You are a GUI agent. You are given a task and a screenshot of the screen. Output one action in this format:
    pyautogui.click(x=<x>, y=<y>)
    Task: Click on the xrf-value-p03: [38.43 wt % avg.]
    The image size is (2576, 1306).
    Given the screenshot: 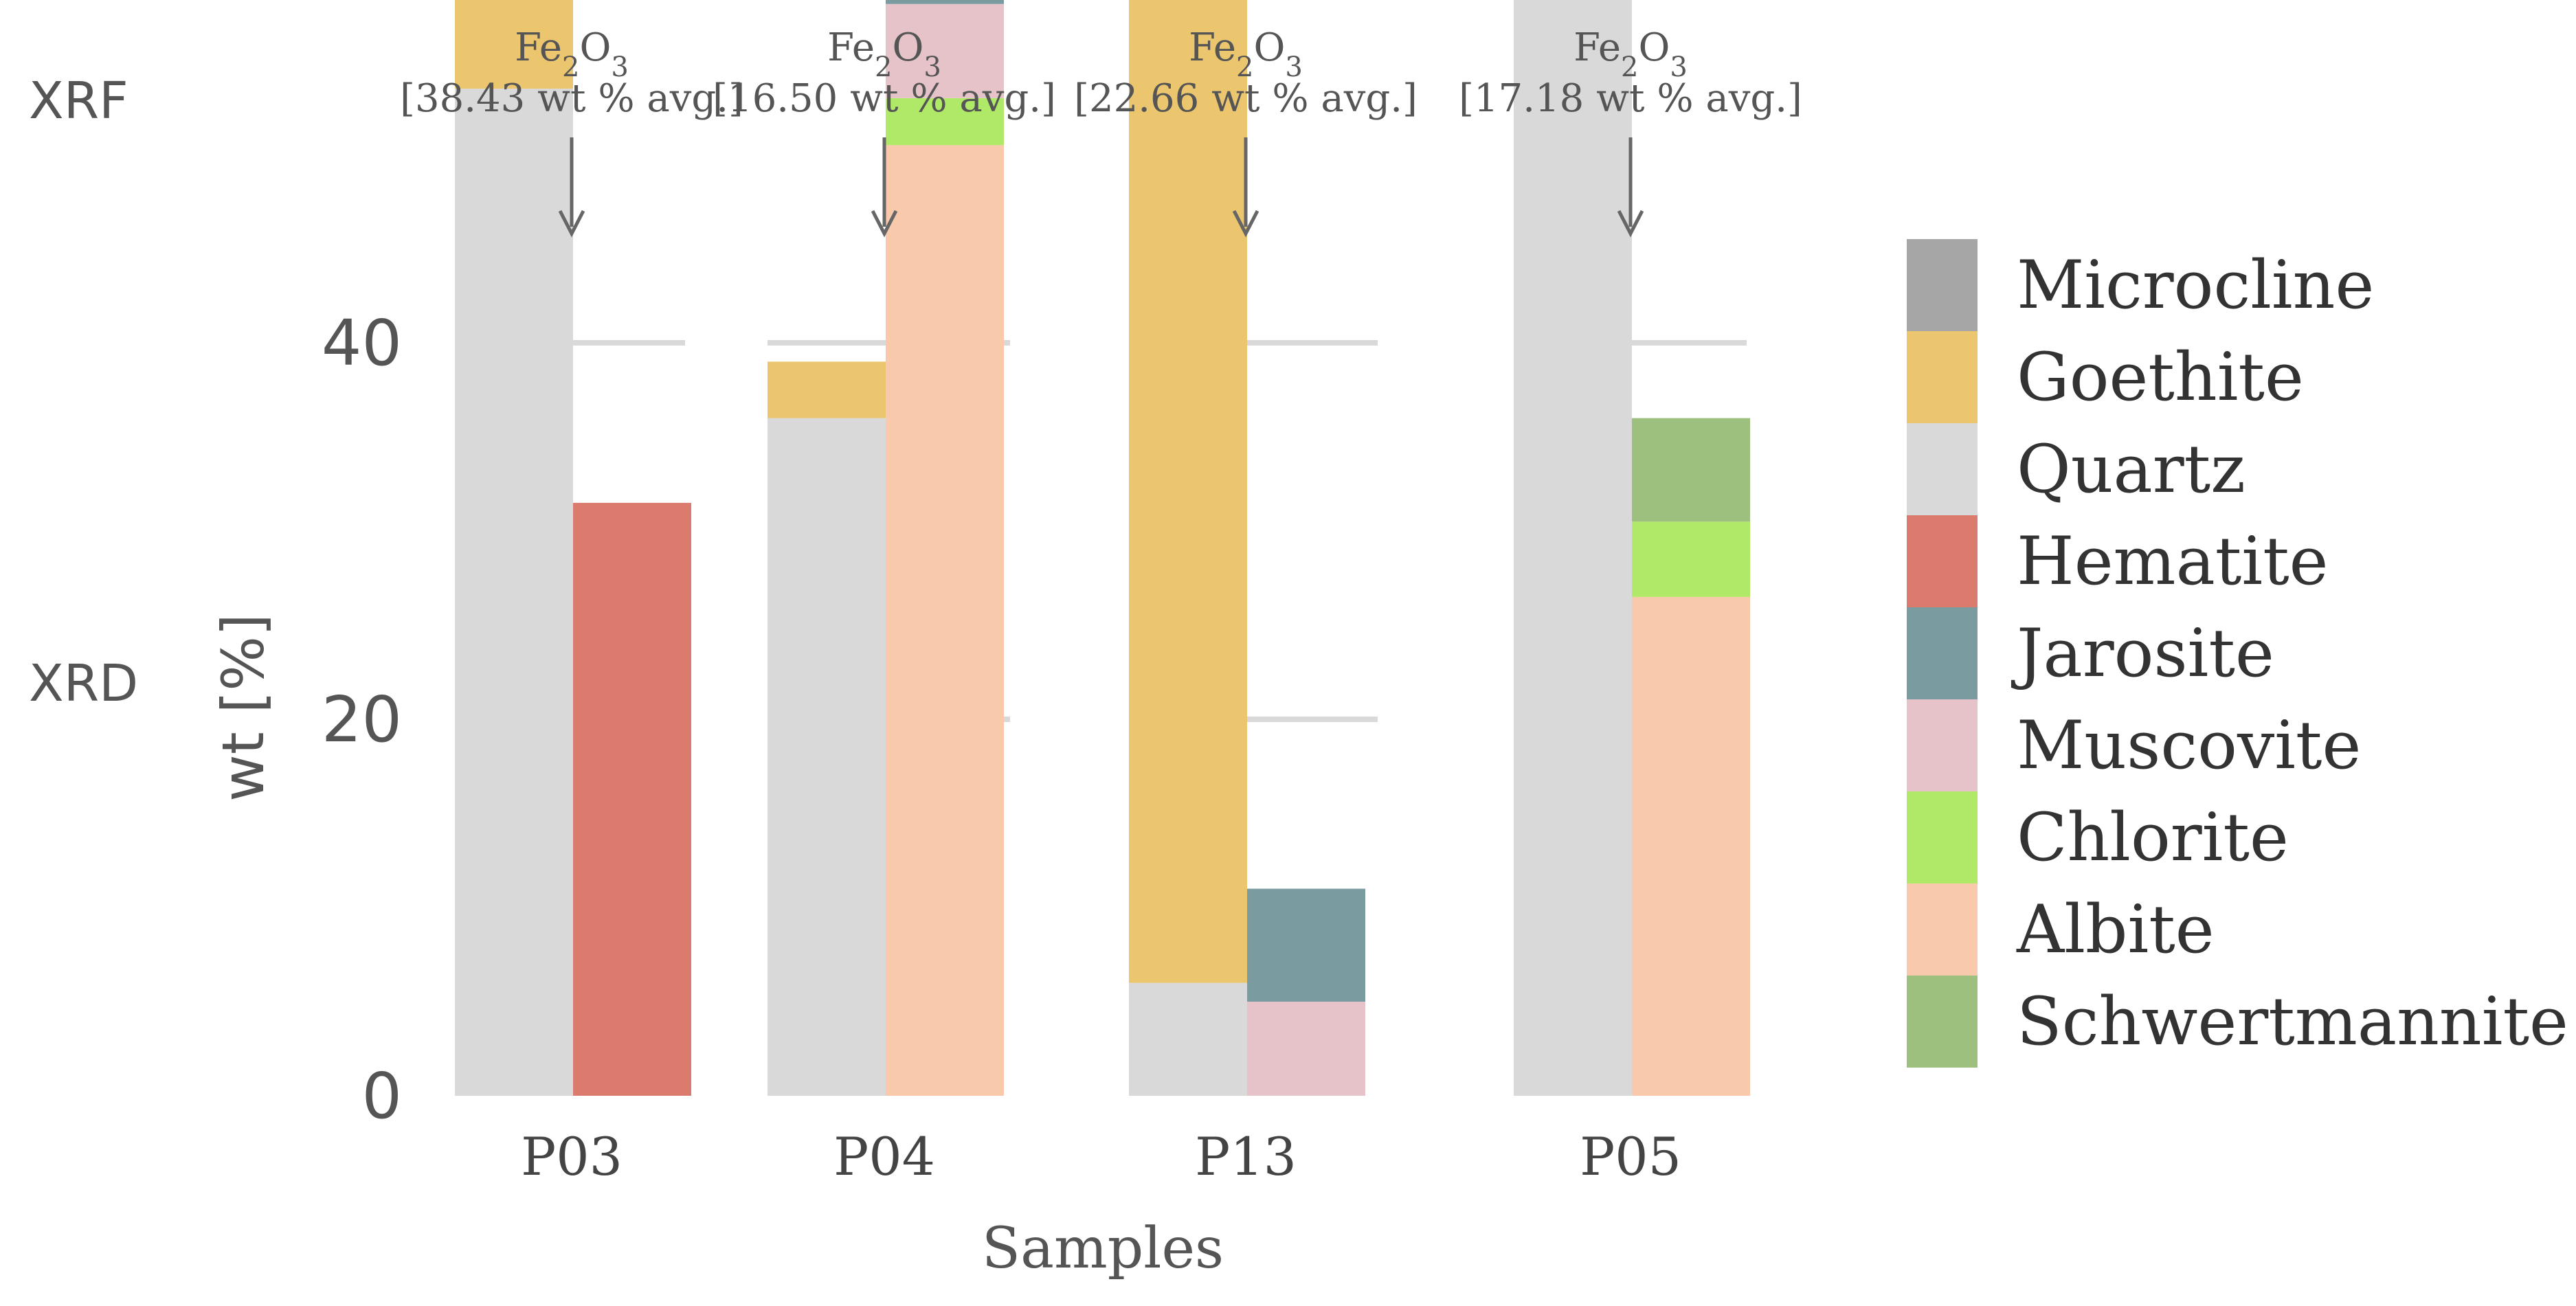 What is the action you would take?
    pyautogui.click(x=571, y=98)
    